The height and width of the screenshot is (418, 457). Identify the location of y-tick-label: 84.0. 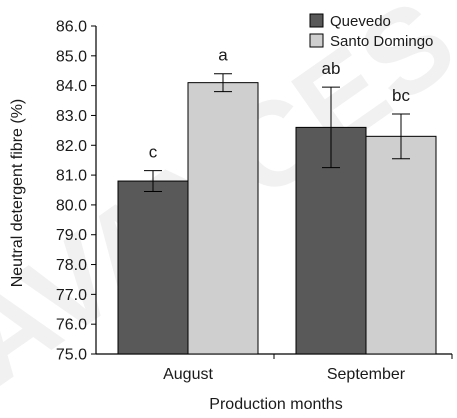
(71, 86).